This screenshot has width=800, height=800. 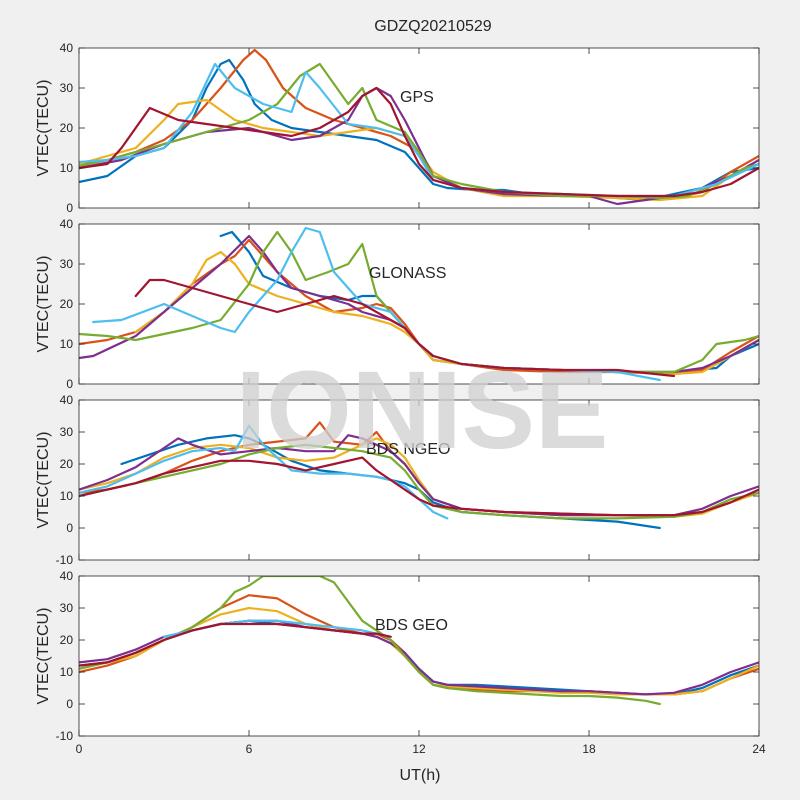 What do you see at coordinates (422, 410) in the screenshot?
I see `watermark: IONISE` at bounding box center [422, 410].